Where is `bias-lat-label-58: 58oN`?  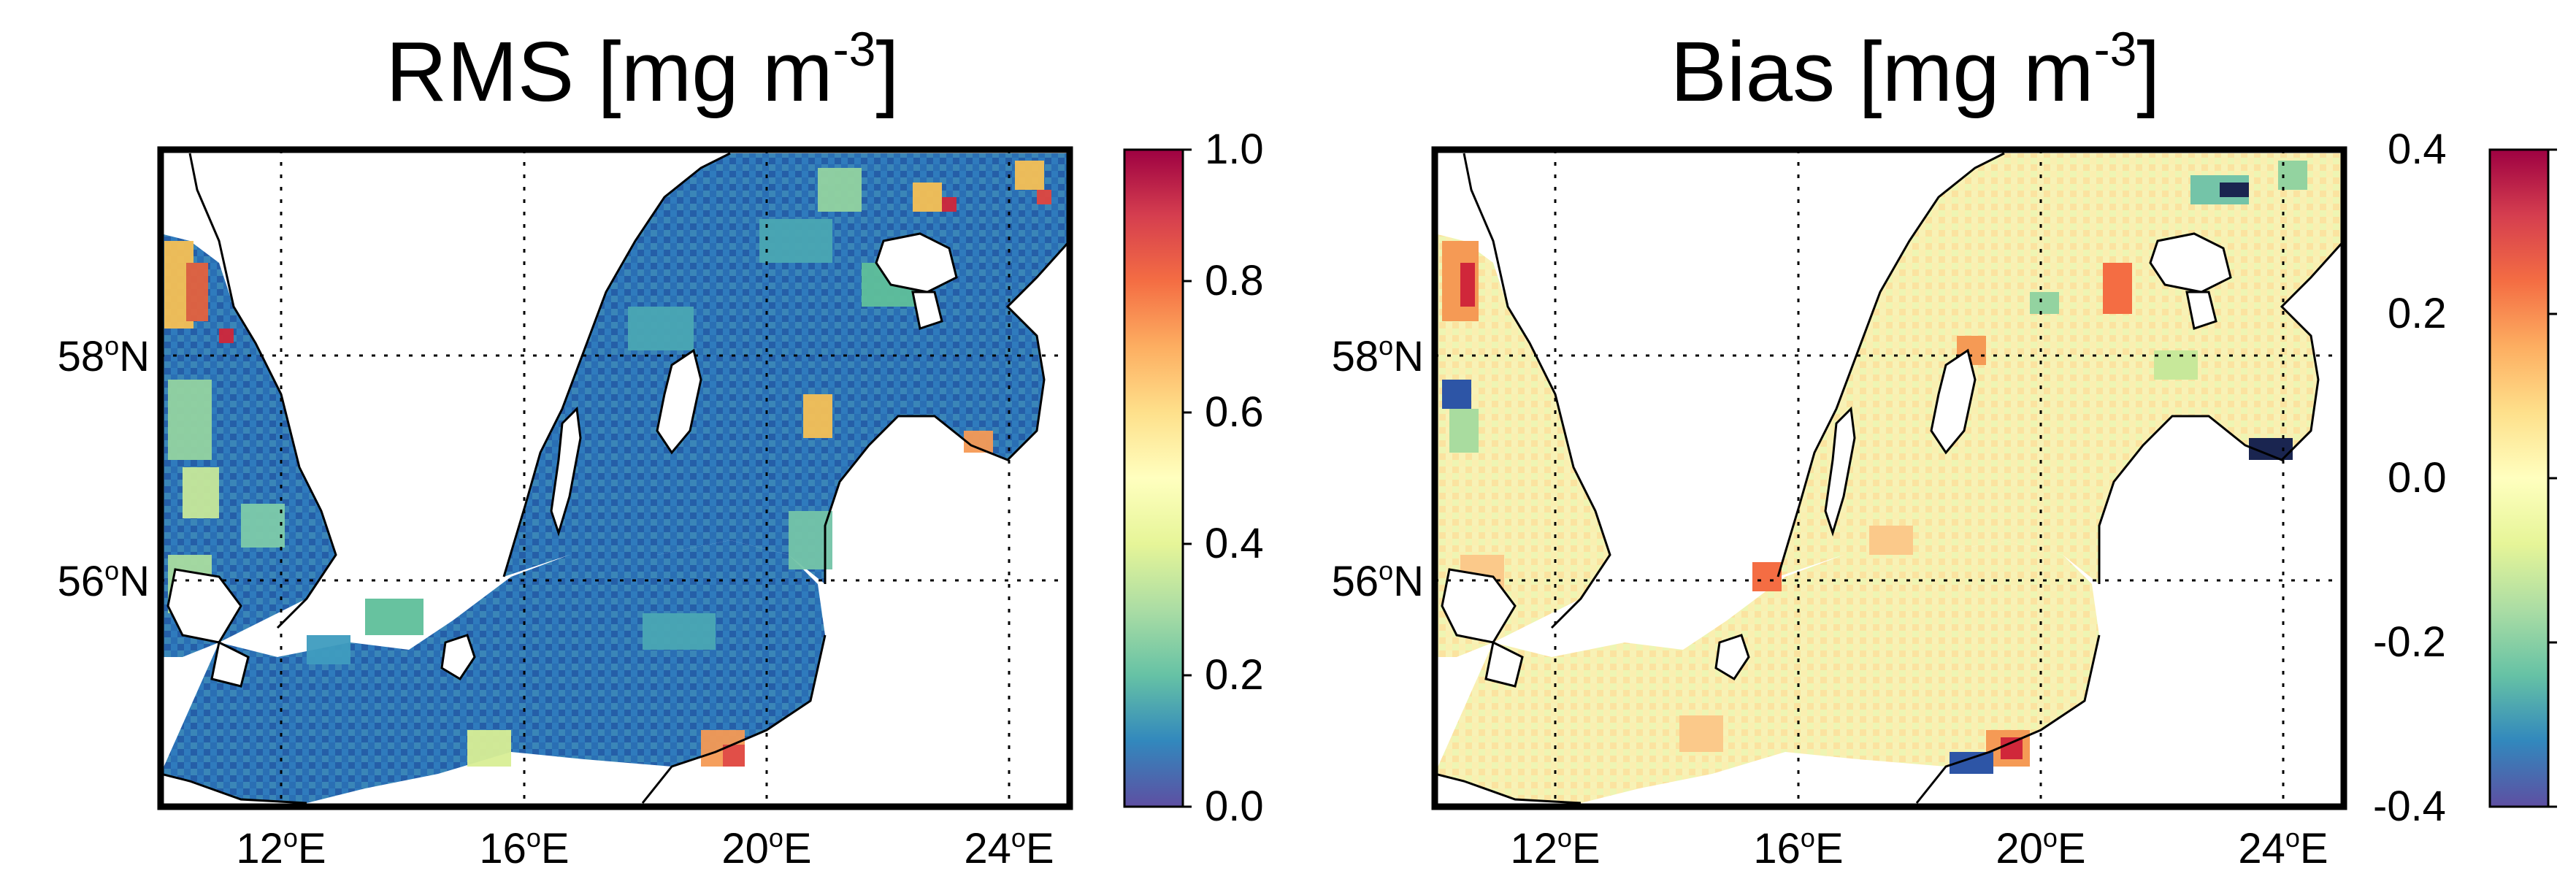
bias-lat-label-58: 58oN is located at coordinates (1378, 355).